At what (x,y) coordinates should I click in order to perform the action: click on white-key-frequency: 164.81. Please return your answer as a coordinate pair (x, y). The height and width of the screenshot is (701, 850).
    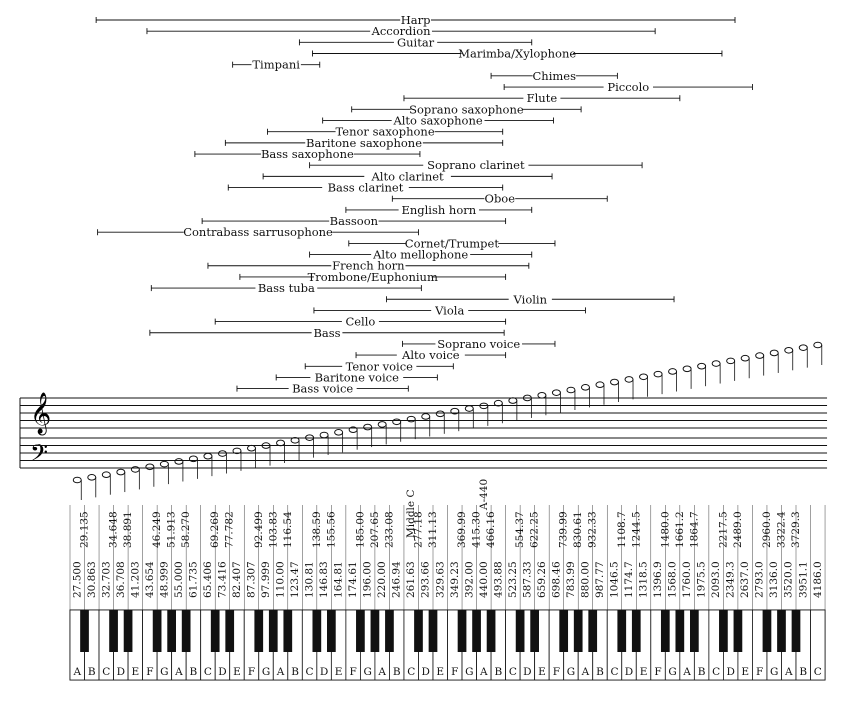
    Looking at the image, I should click on (339, 579).